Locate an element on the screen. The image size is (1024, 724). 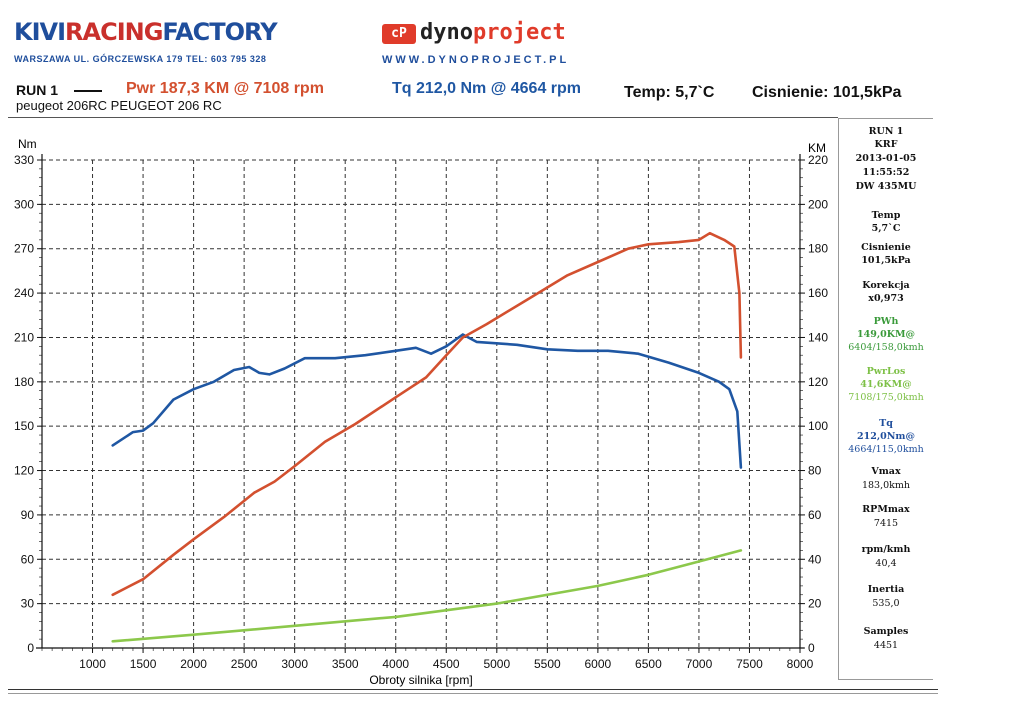
y-right-tick-label: 20 is located at coordinates (815, 604).